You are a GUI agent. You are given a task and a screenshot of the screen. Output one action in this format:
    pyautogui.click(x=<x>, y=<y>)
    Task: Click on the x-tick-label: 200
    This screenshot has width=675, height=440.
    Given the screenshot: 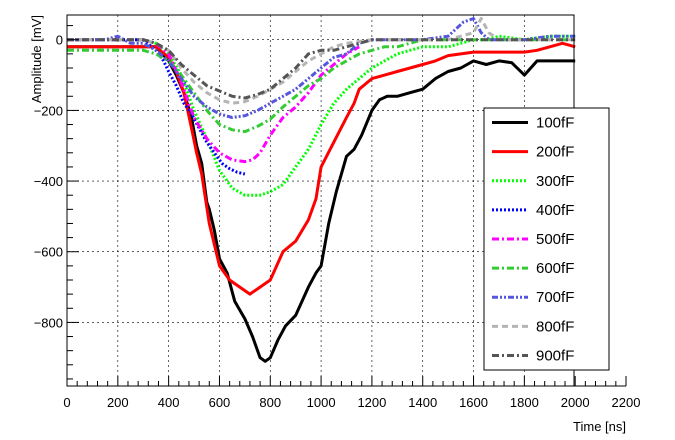 What is the action you would take?
    pyautogui.click(x=118, y=402)
    